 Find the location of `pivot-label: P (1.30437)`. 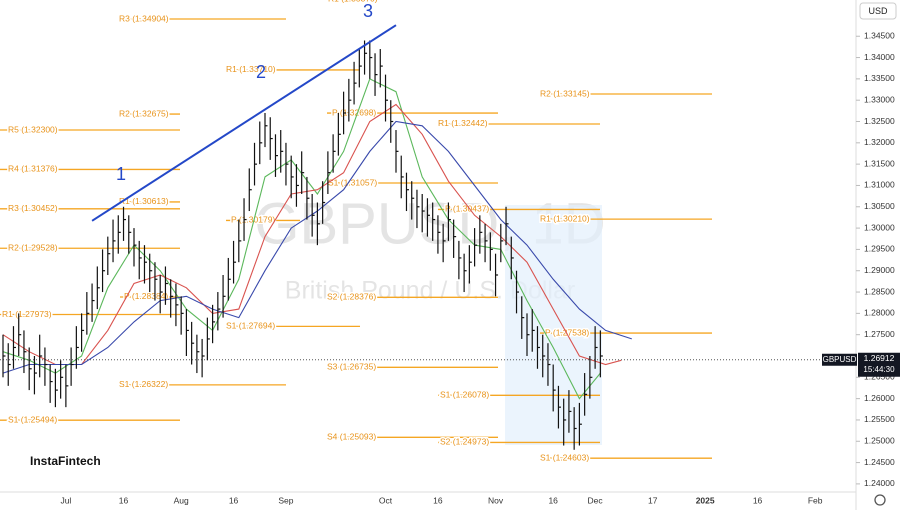

pivot-label: P (1.30437) is located at coordinates (467, 209).